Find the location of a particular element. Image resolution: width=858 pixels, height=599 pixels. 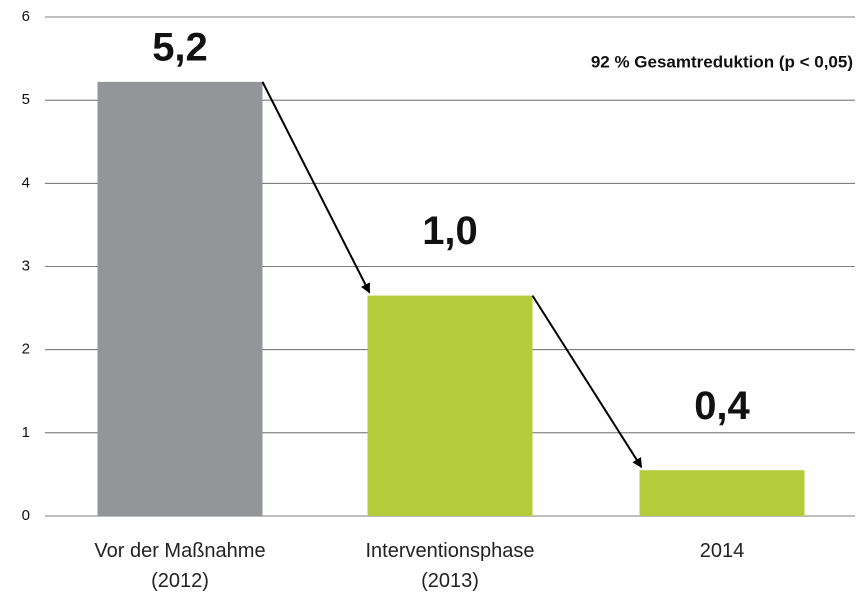

y-tick-label: 0 is located at coordinates (26, 515).